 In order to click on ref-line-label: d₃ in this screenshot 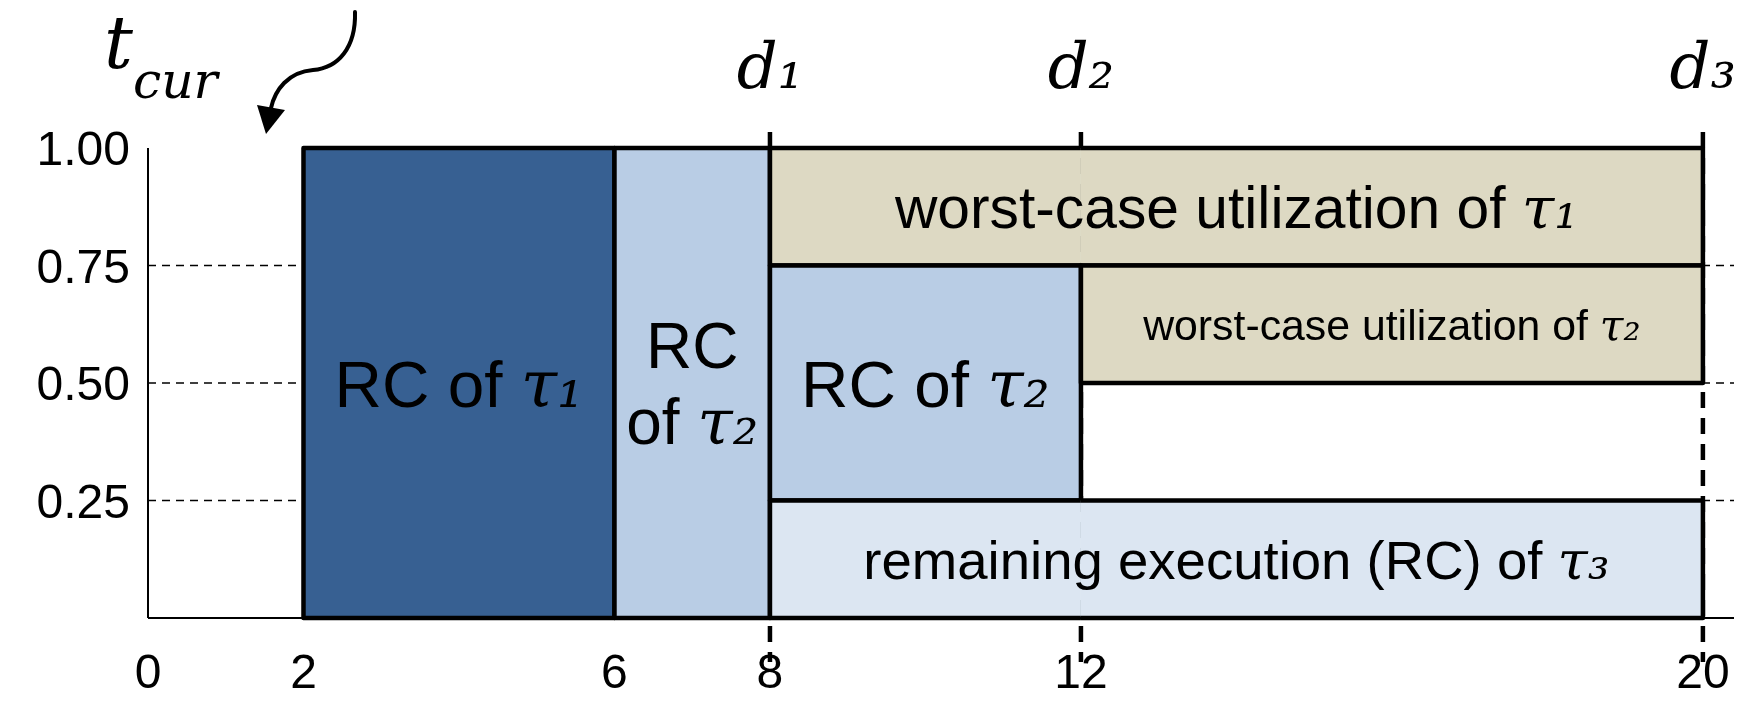, I will do `click(1703, 66)`.